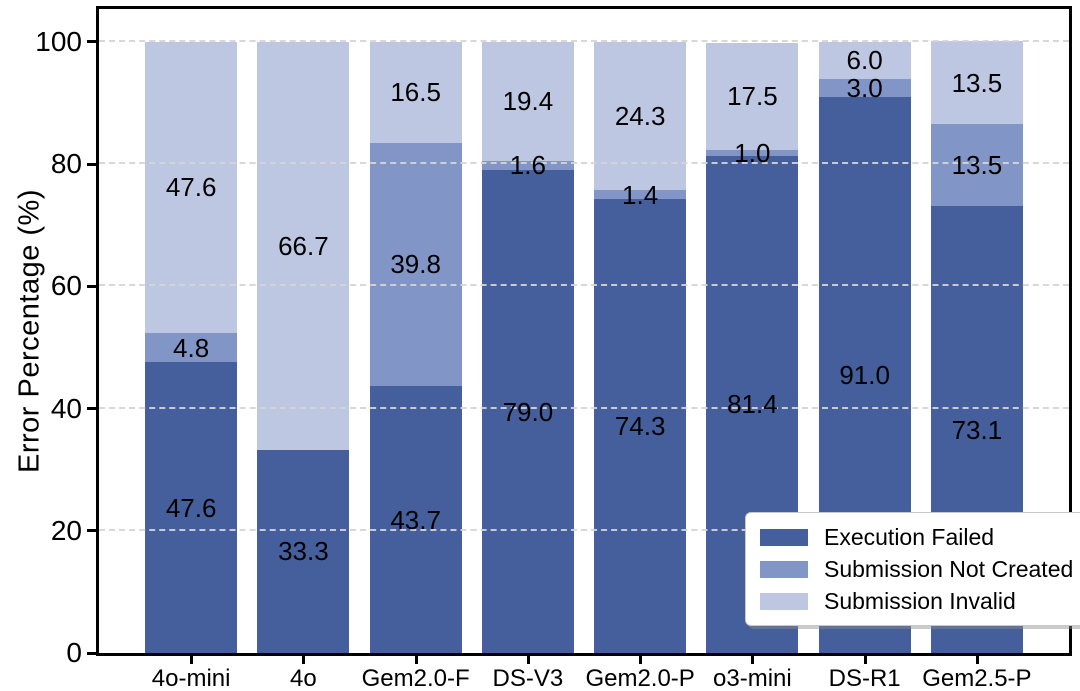 This screenshot has height=691, width=1080. Describe the element at coordinates (74, 652) in the screenshot. I see `y-tick-label: 0` at that location.